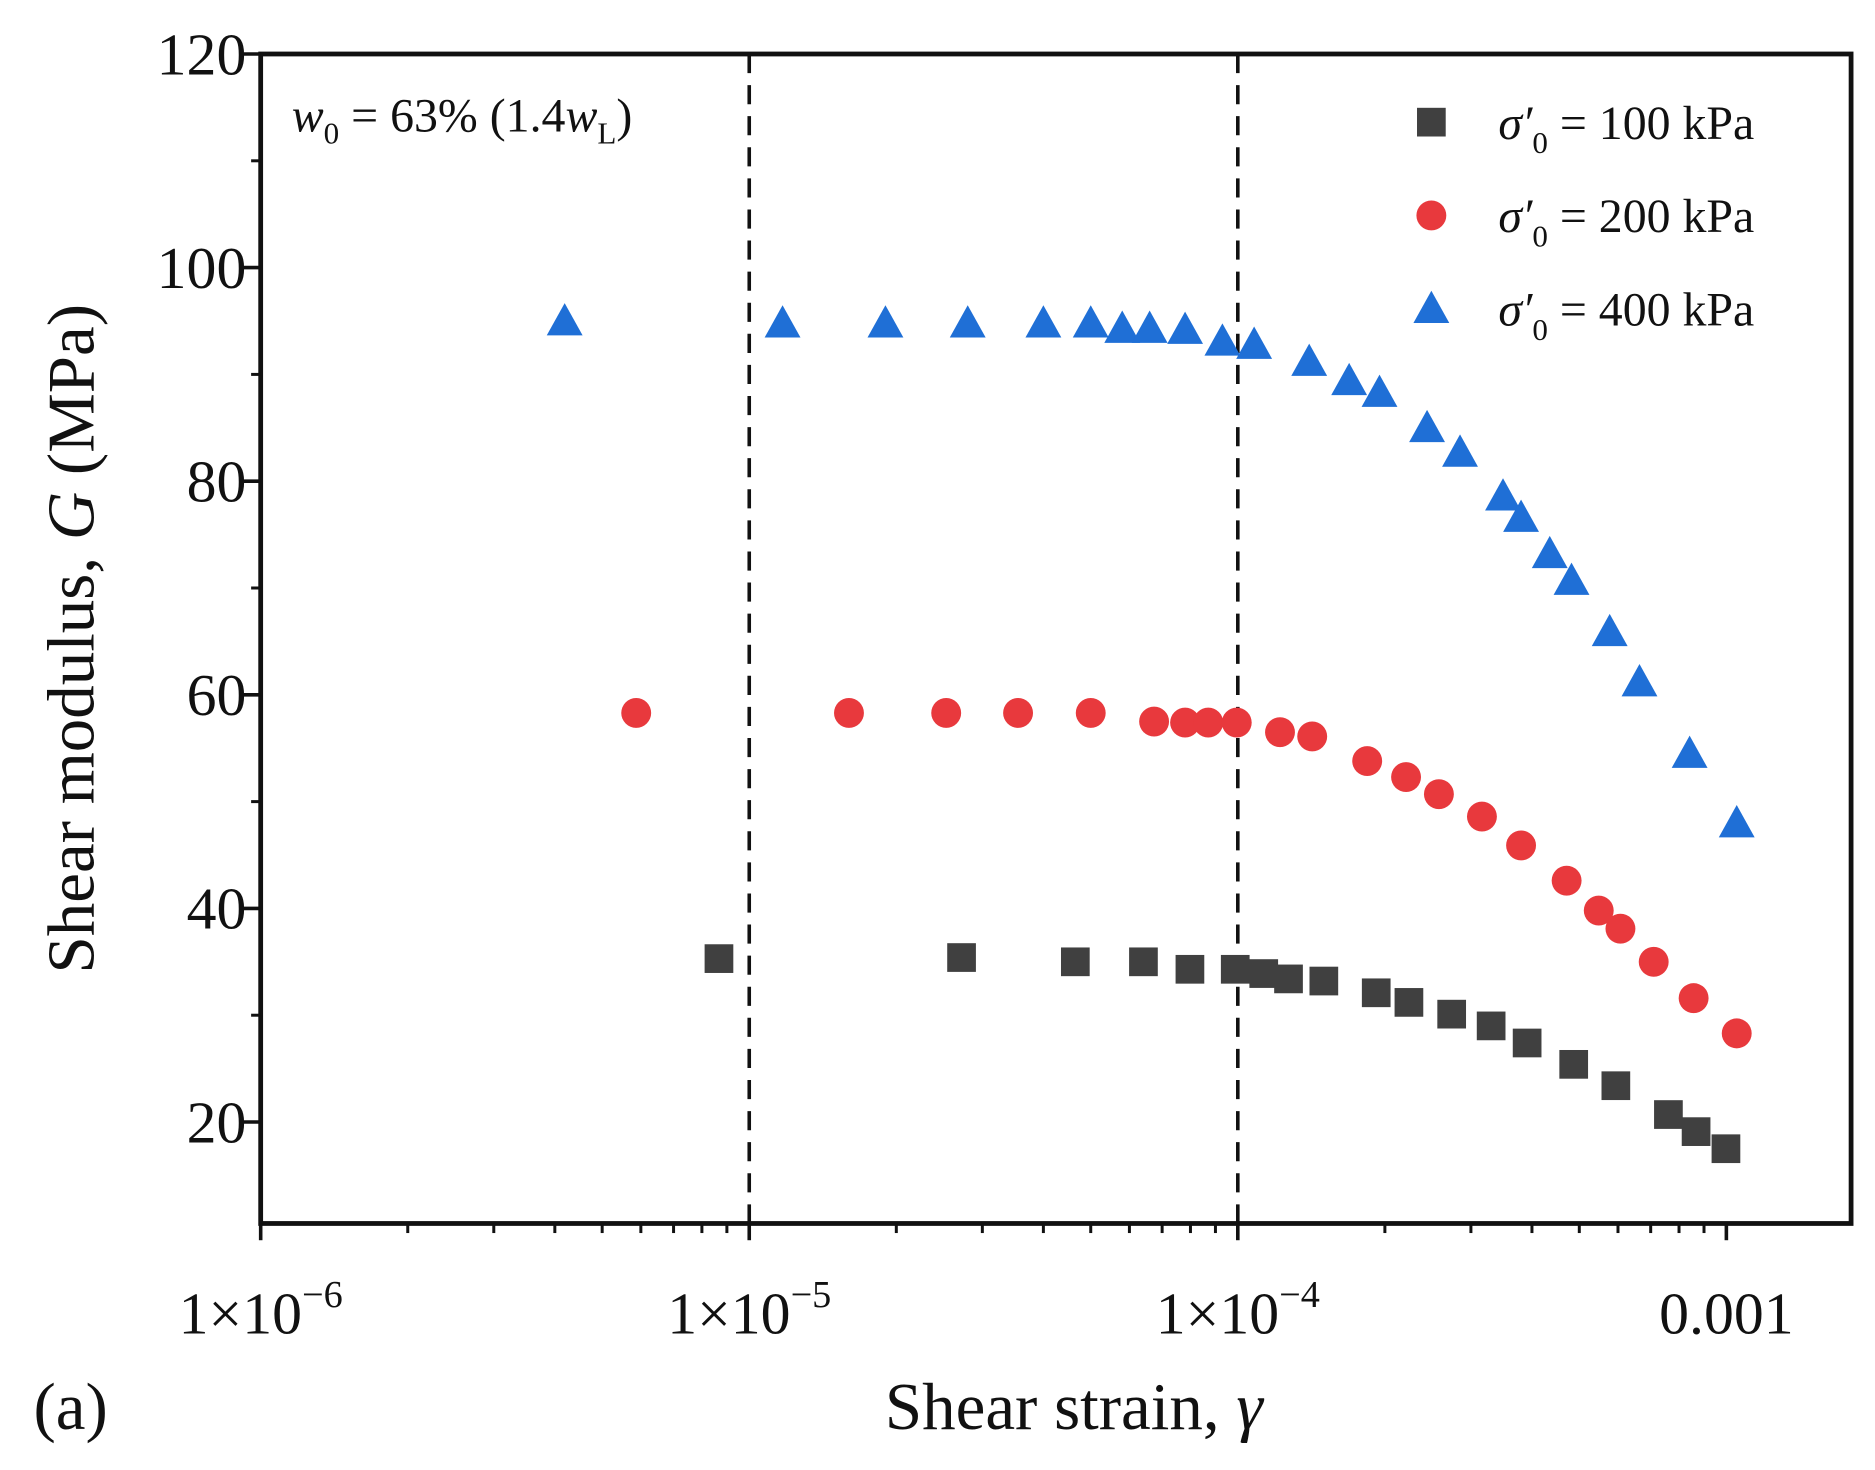 Image resolution: width=1875 pixels, height=1470 pixels. Describe the element at coordinates (71, 639) in the screenshot. I see `y-axis-label: Shear modulus, G (MPa)` at that location.